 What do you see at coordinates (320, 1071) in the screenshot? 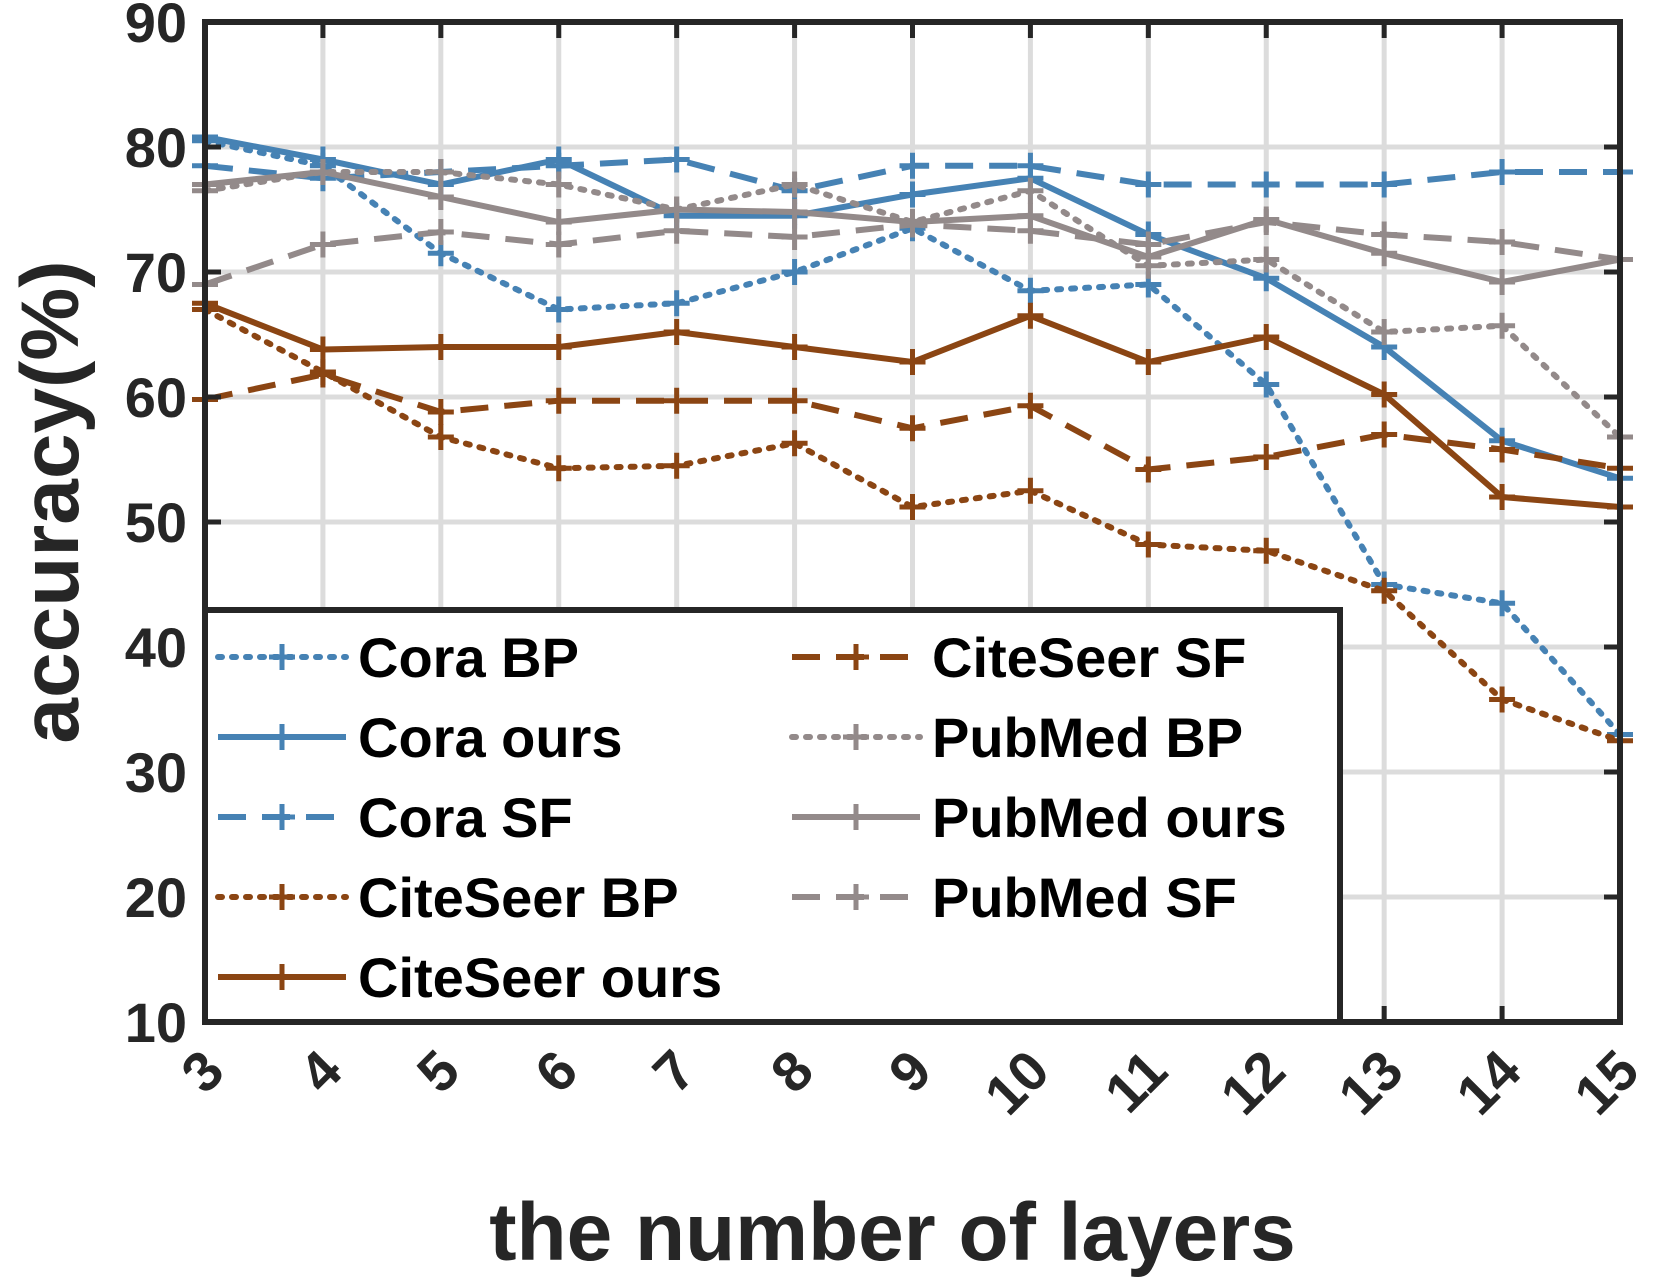
I see `x-tick-label: 4` at bounding box center [320, 1071].